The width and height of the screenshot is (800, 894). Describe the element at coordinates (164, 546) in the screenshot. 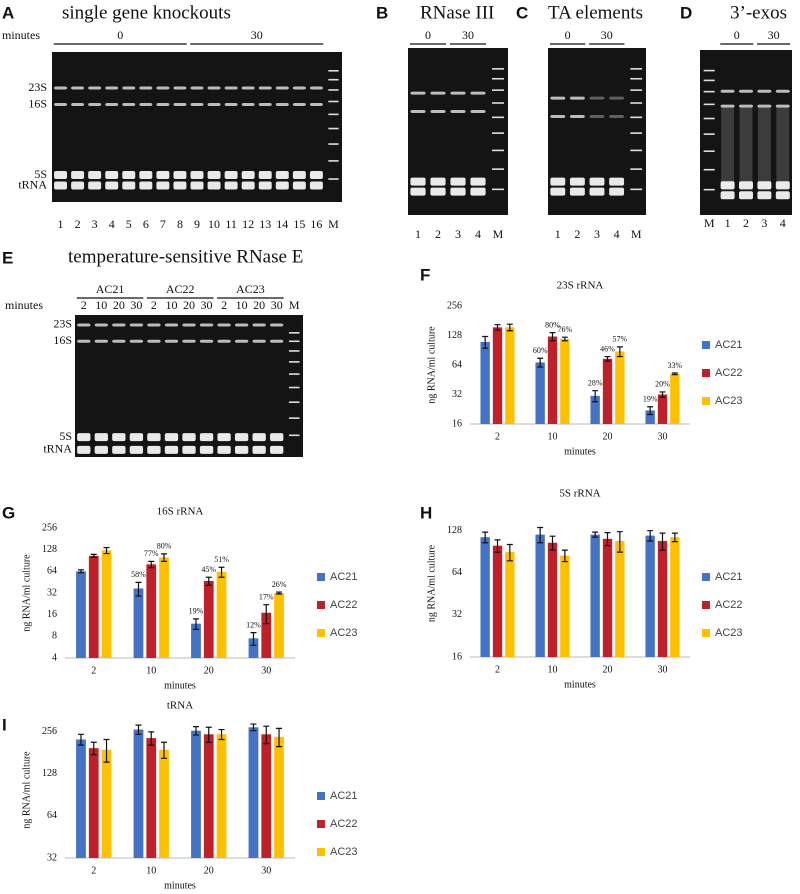

I see `percent-label: 80%` at that location.